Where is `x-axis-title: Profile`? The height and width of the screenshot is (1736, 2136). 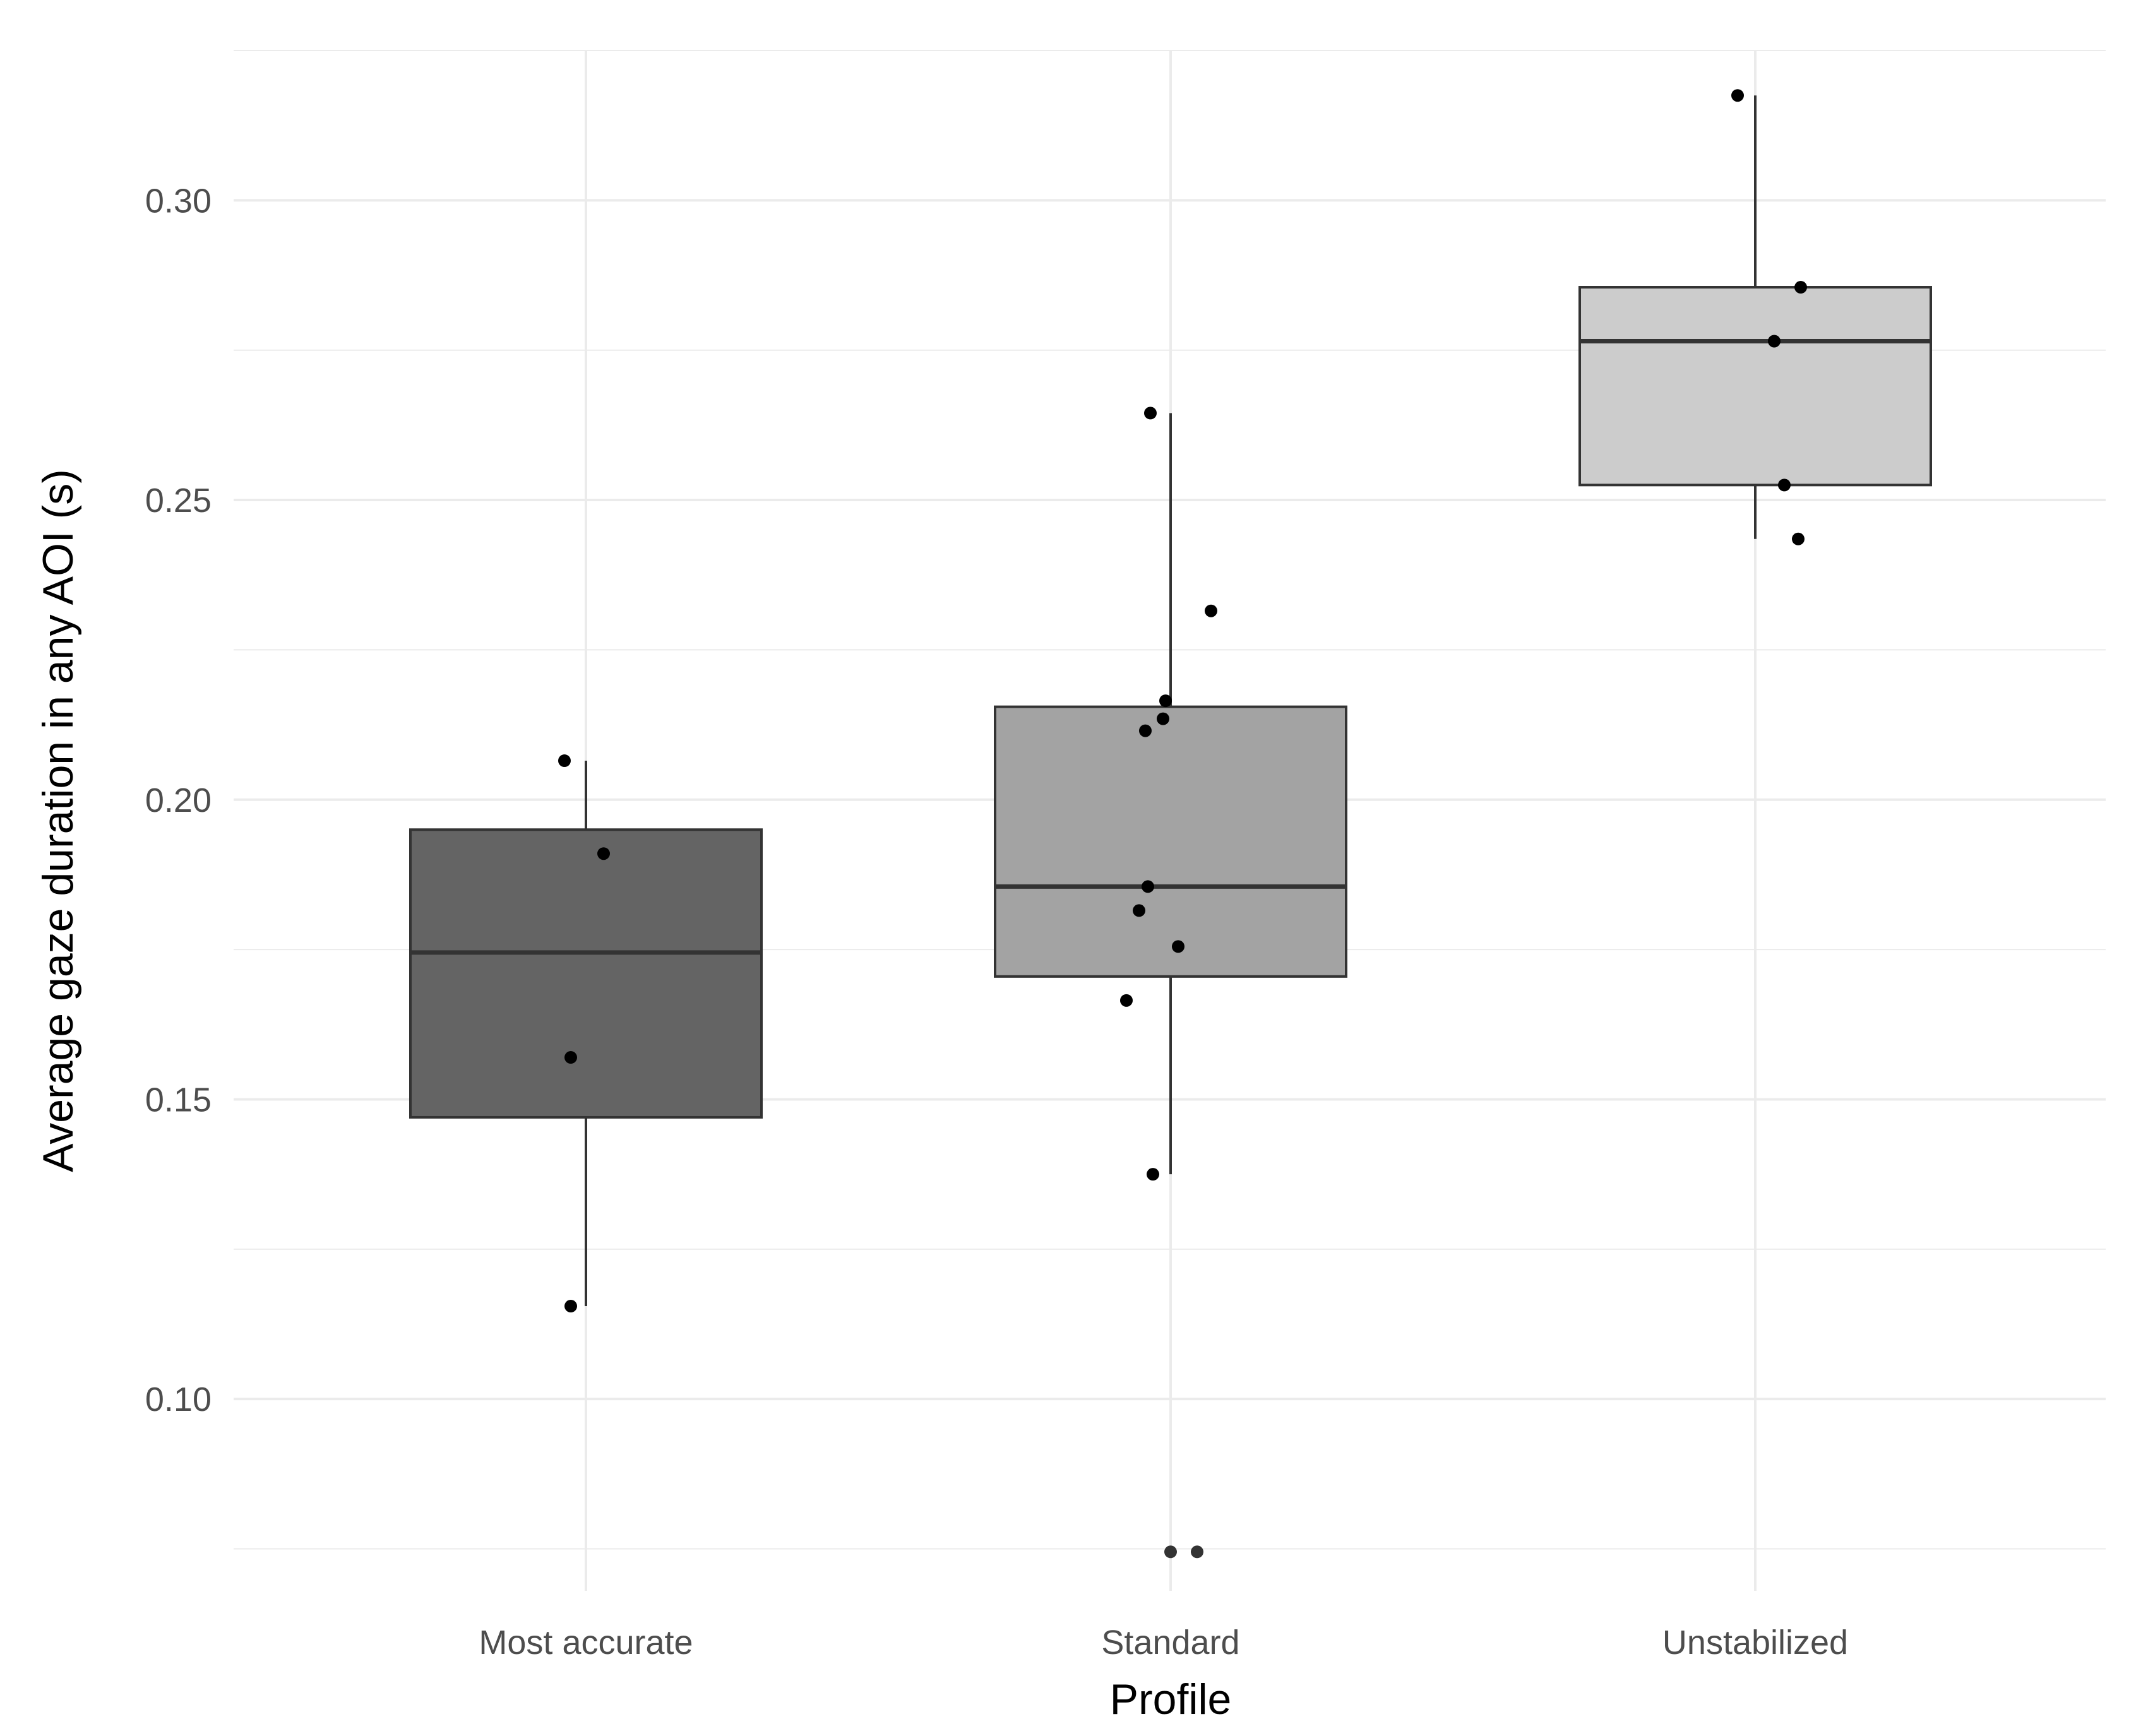
x-axis-title: Profile is located at coordinates (1171, 1699).